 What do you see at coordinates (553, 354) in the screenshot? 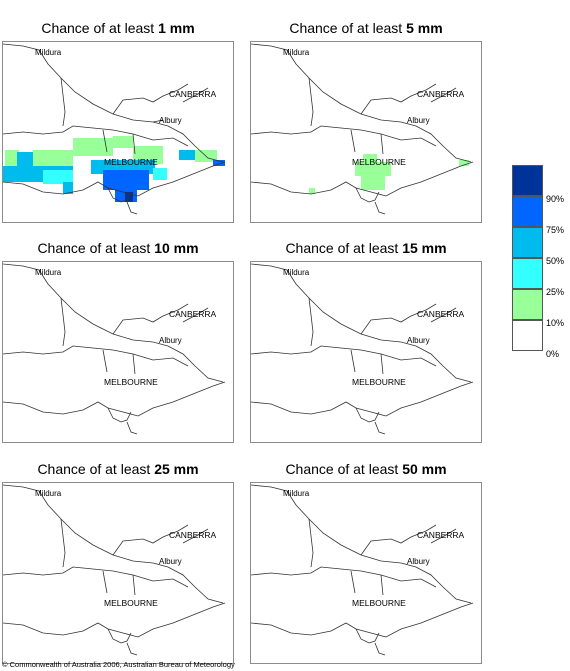
I see `legend-label-0: 0%` at bounding box center [553, 354].